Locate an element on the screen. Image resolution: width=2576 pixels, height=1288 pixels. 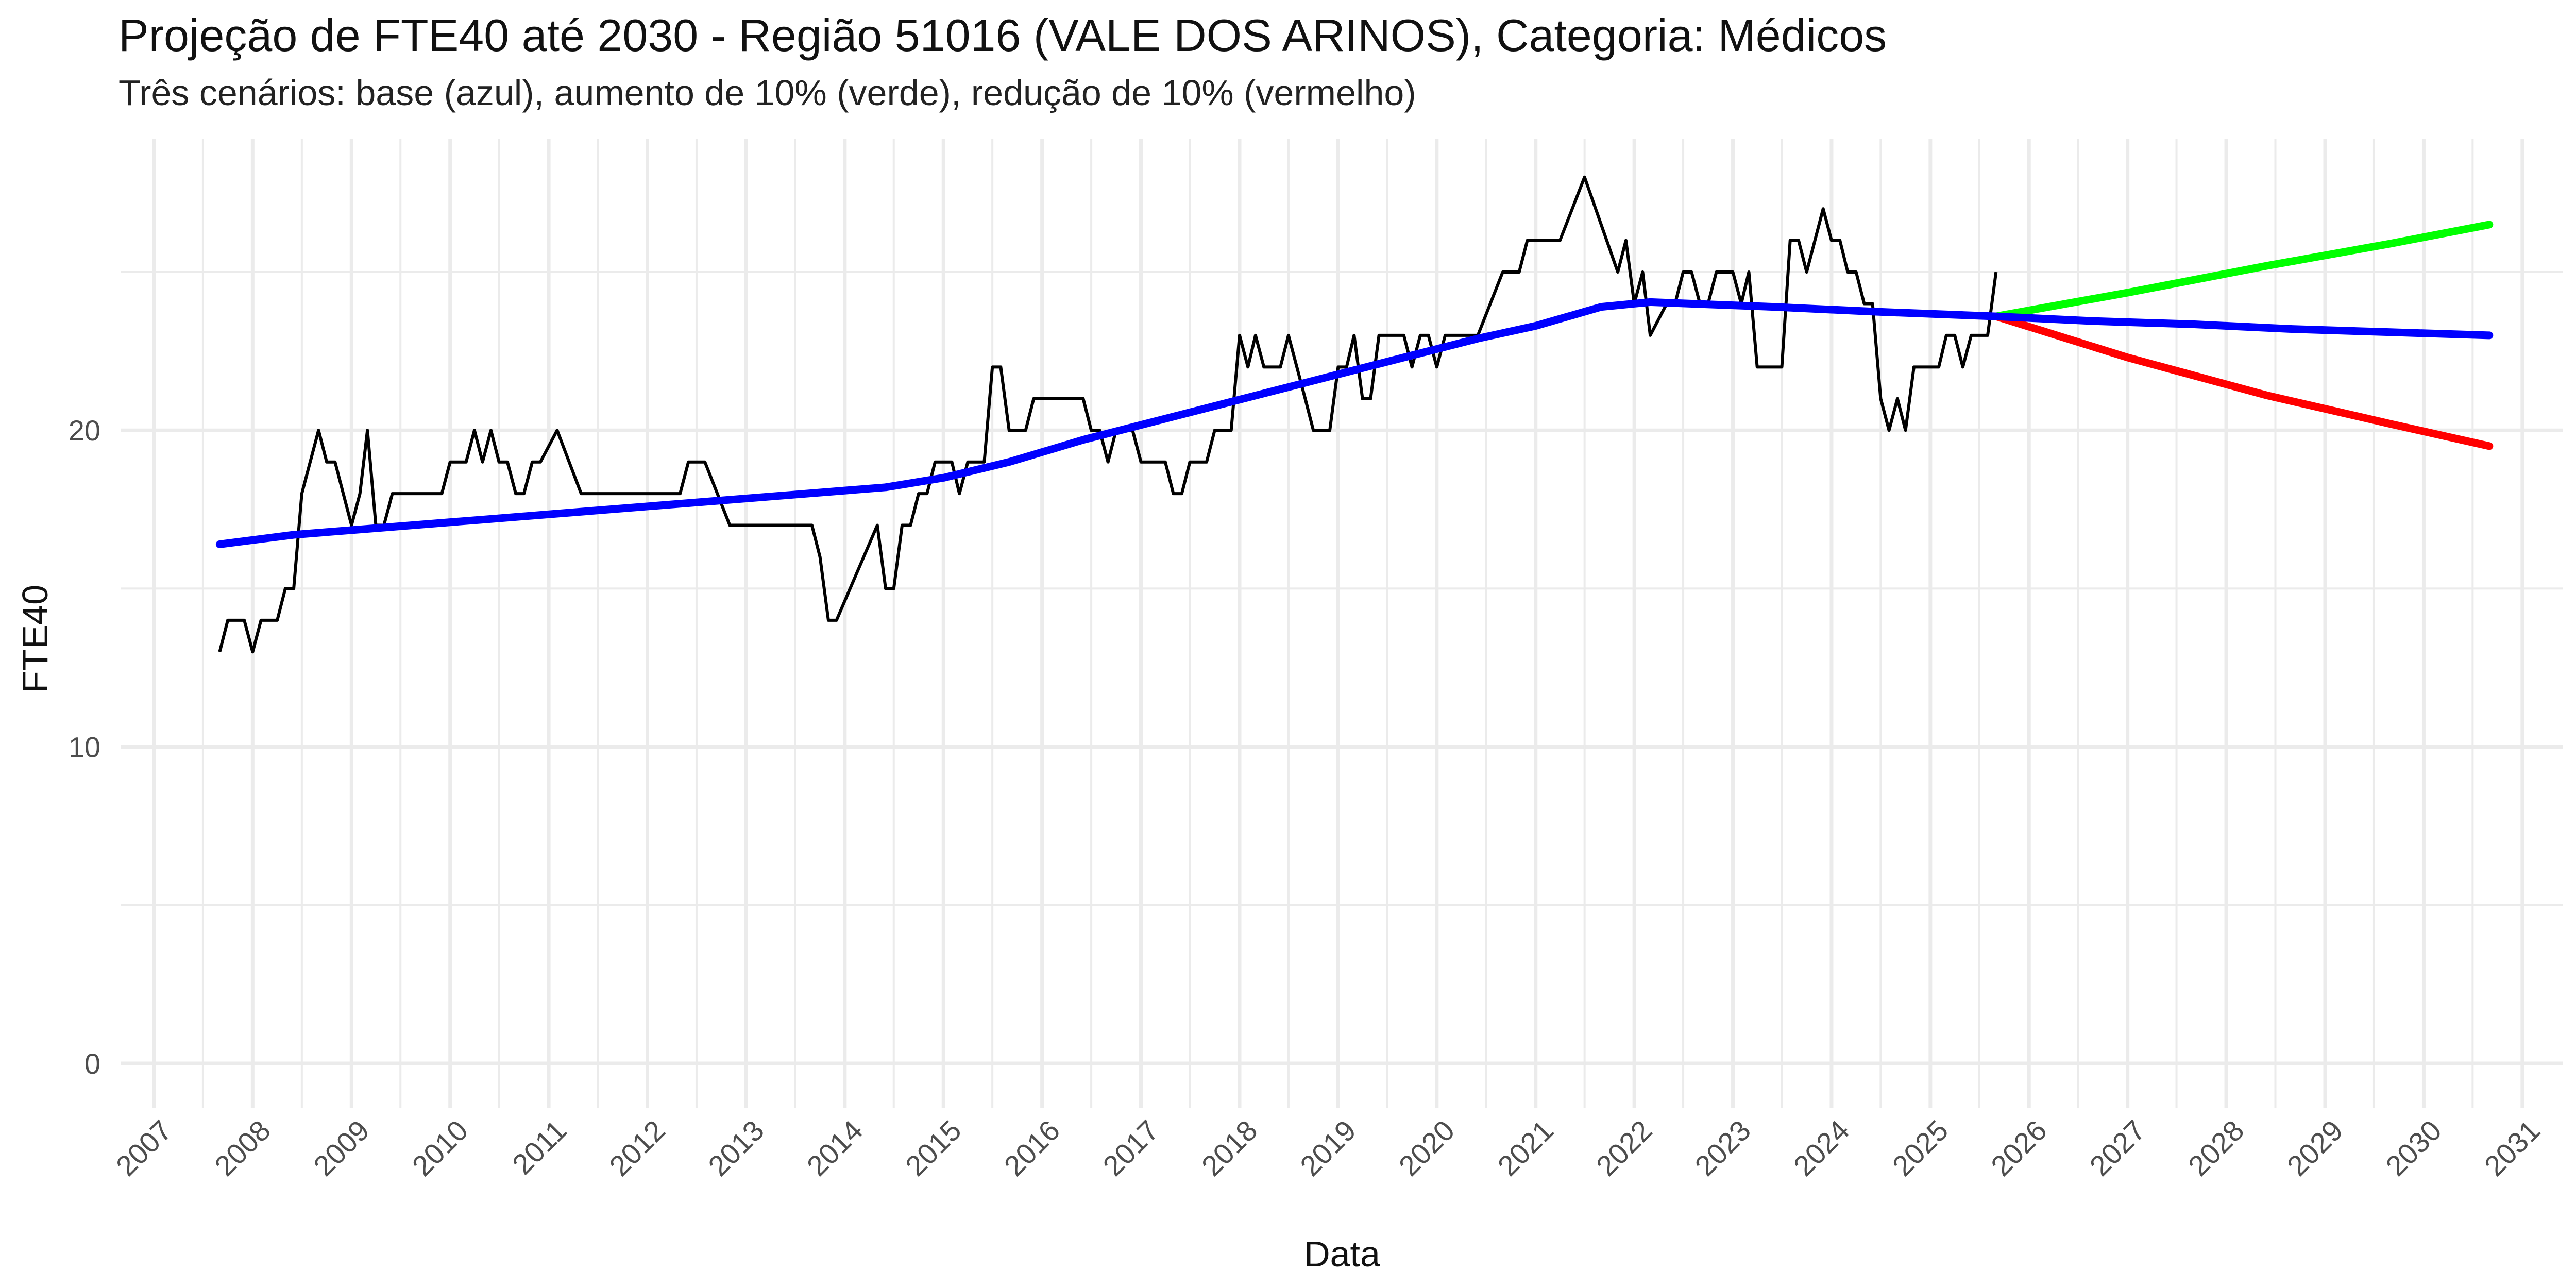
x-tick-label: 2012 is located at coordinates (637, 1148).